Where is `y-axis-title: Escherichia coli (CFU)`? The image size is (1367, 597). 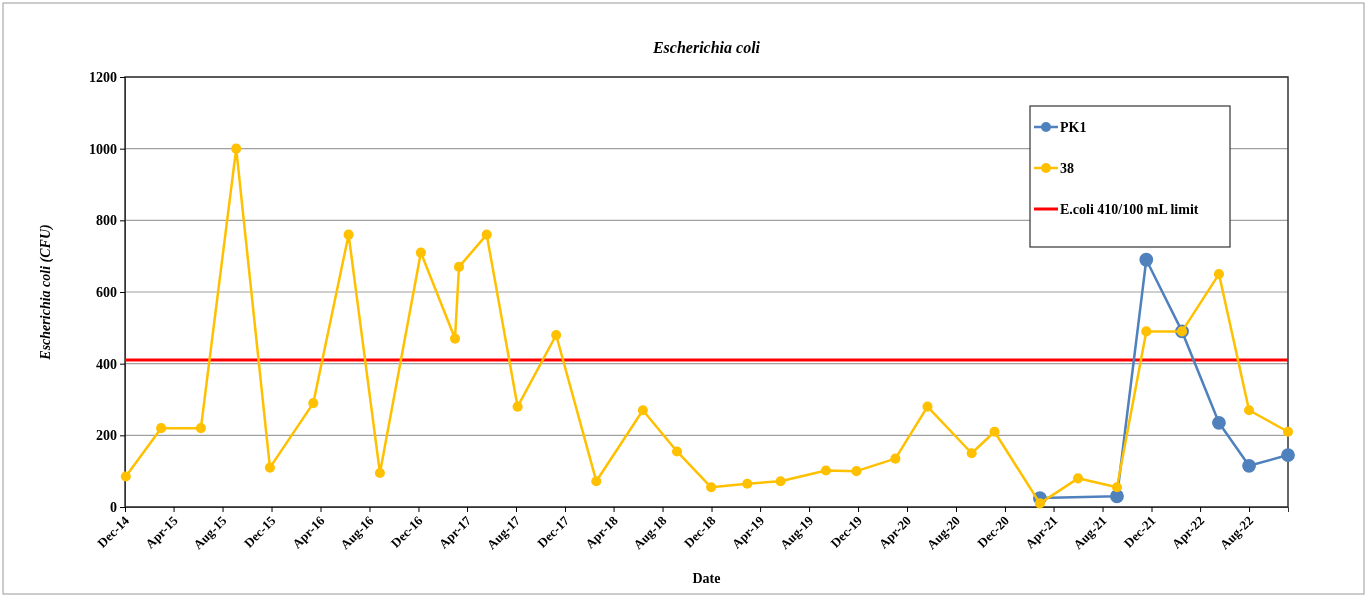
y-axis-title: Escherichia coli (CFU) is located at coordinates (46, 292).